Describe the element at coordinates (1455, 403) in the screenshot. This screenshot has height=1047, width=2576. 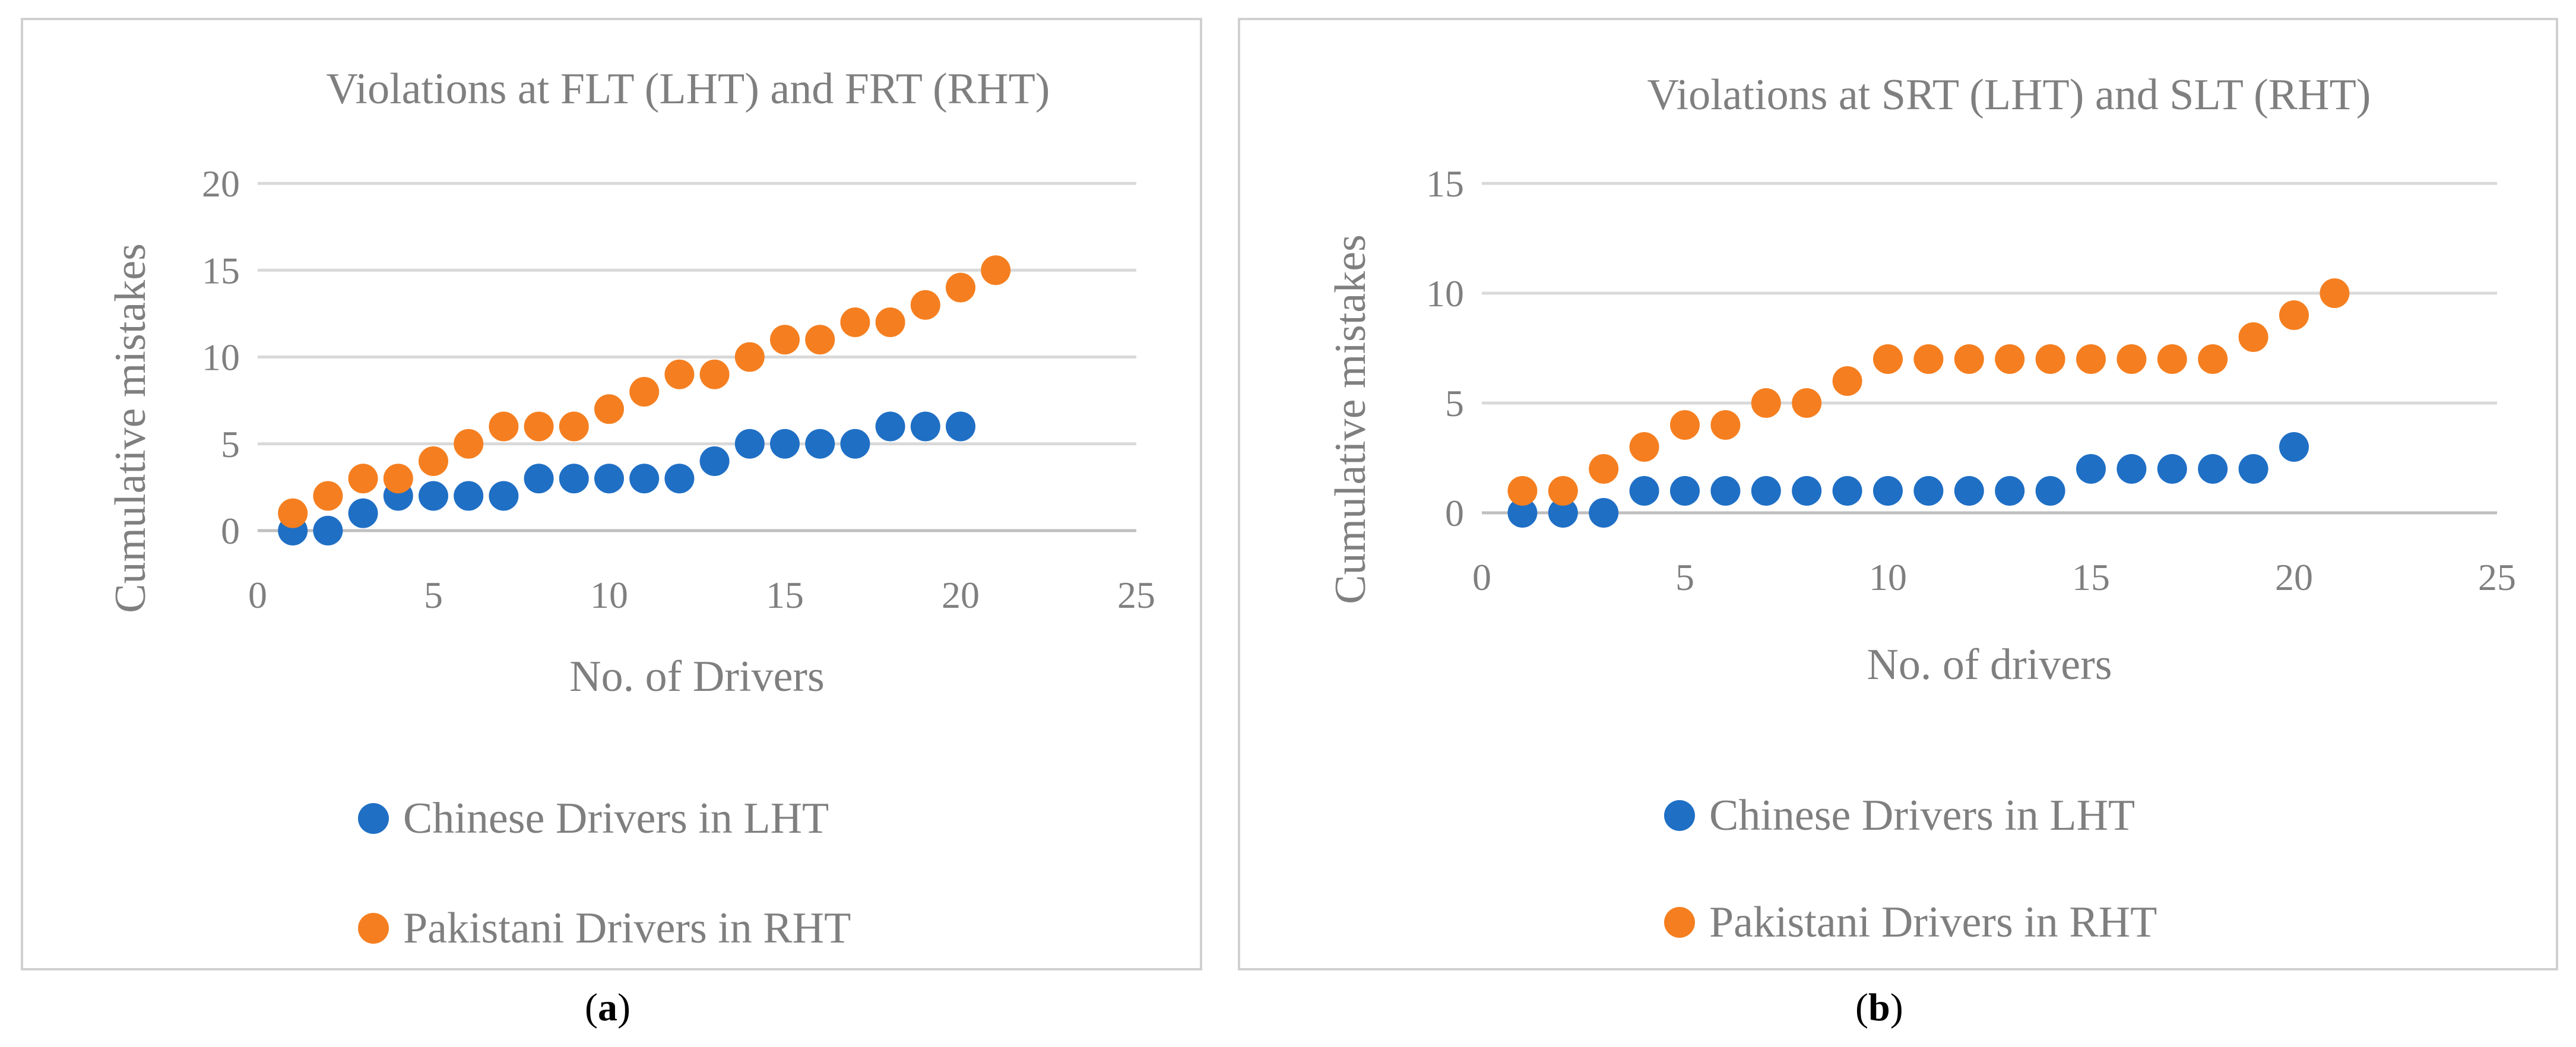
I see `y-tick-label: 5` at that location.